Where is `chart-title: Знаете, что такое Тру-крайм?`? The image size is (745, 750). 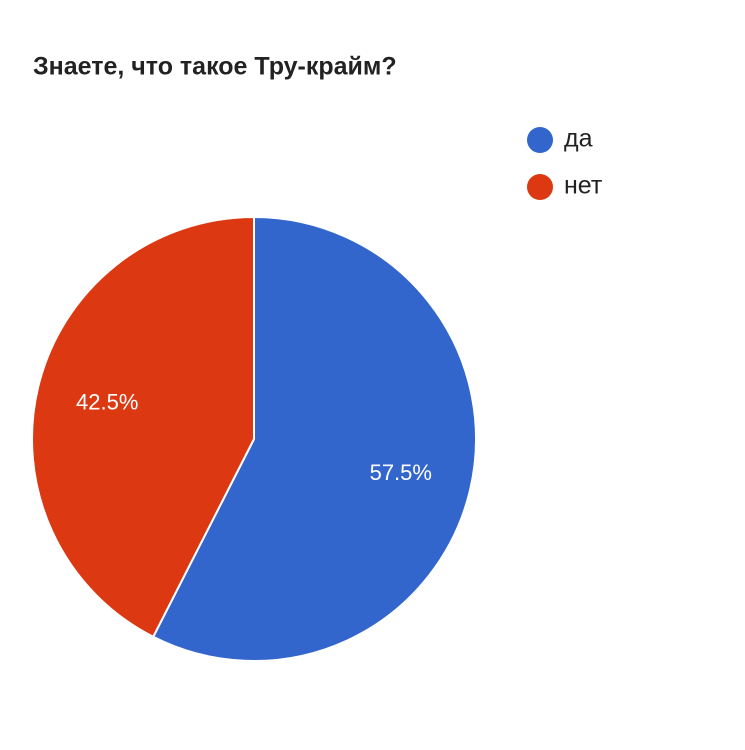 chart-title: Знаете, что такое Тру-крайм? is located at coordinates (215, 67).